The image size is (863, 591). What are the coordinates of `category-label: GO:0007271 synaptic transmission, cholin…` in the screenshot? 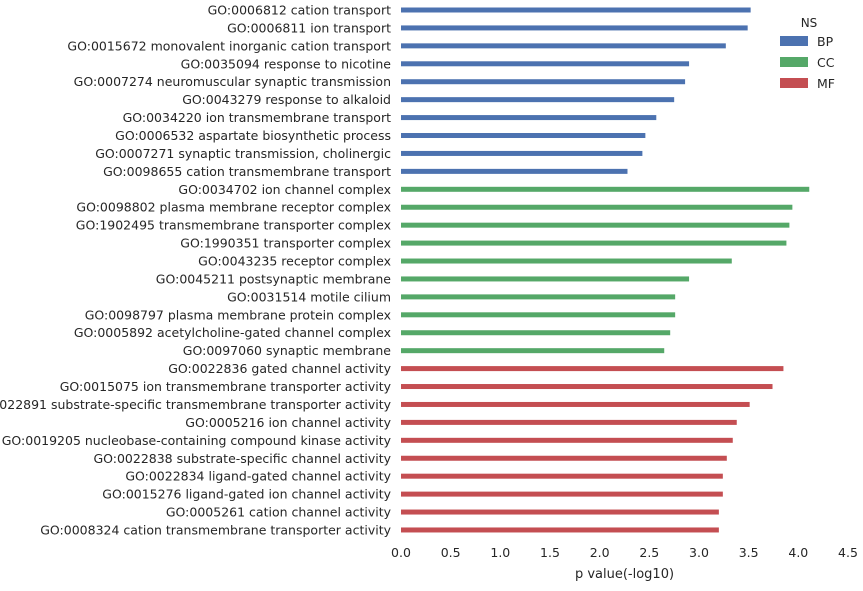 It's located at (243, 153).